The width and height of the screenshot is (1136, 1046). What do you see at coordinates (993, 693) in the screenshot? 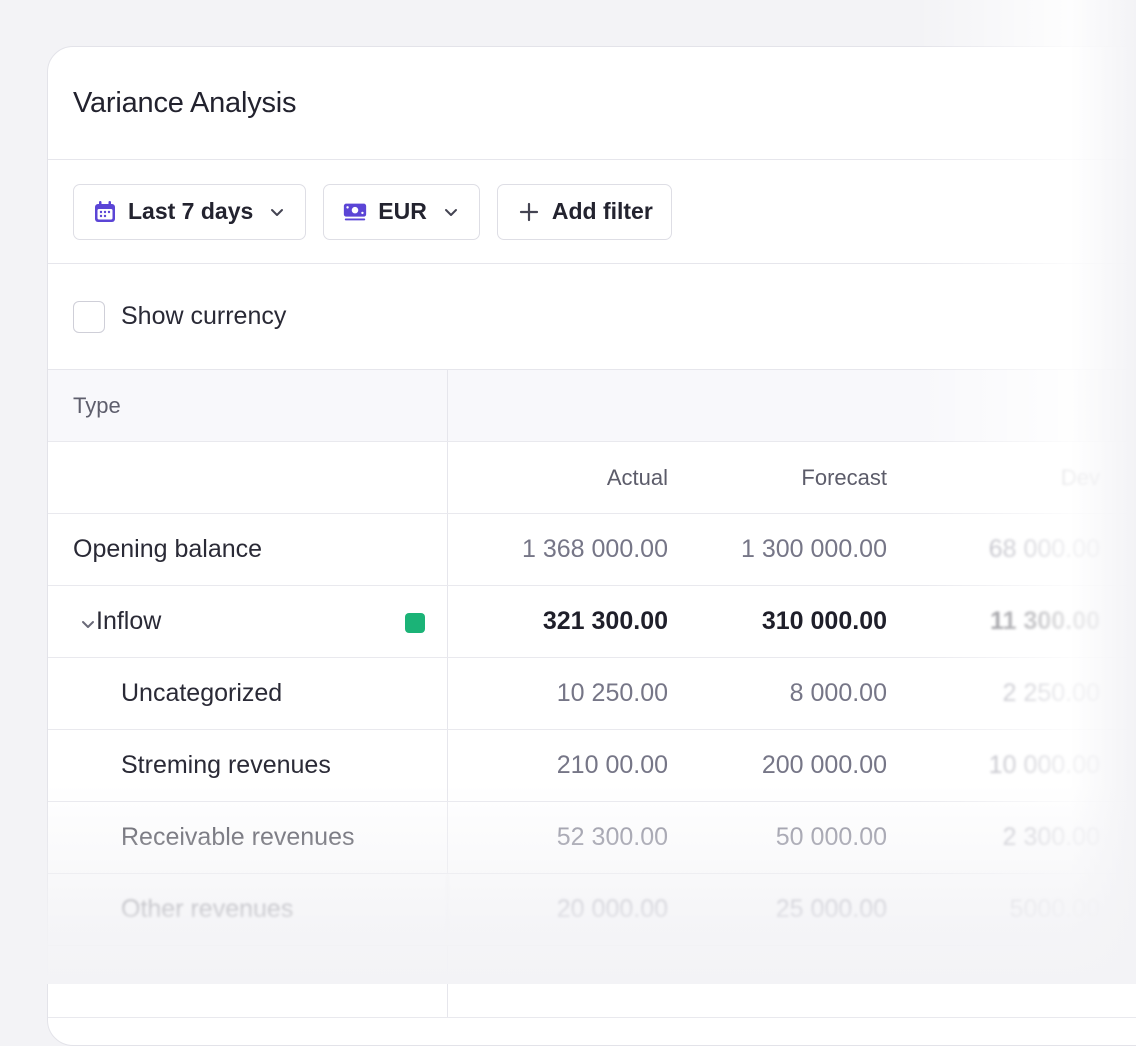
I see `deviation-value: 2 250.00` at bounding box center [993, 693].